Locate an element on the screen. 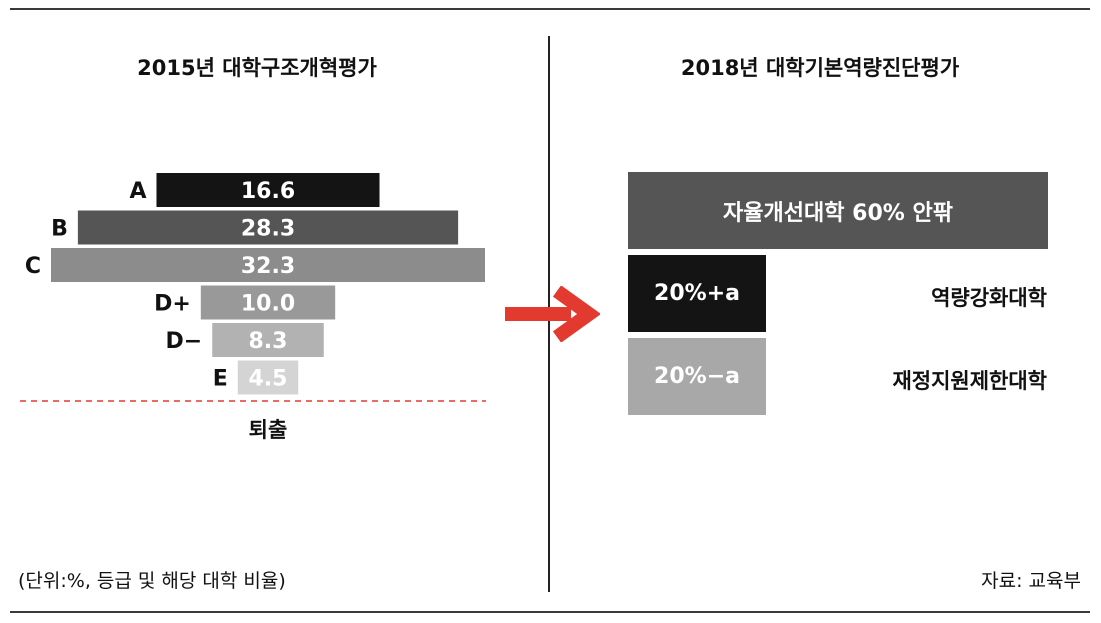 Image resolution: width=1101 pixels, height=623 pixels. right-panel-title: 2018년 대학기본역량진단평가 is located at coordinates (820, 68).